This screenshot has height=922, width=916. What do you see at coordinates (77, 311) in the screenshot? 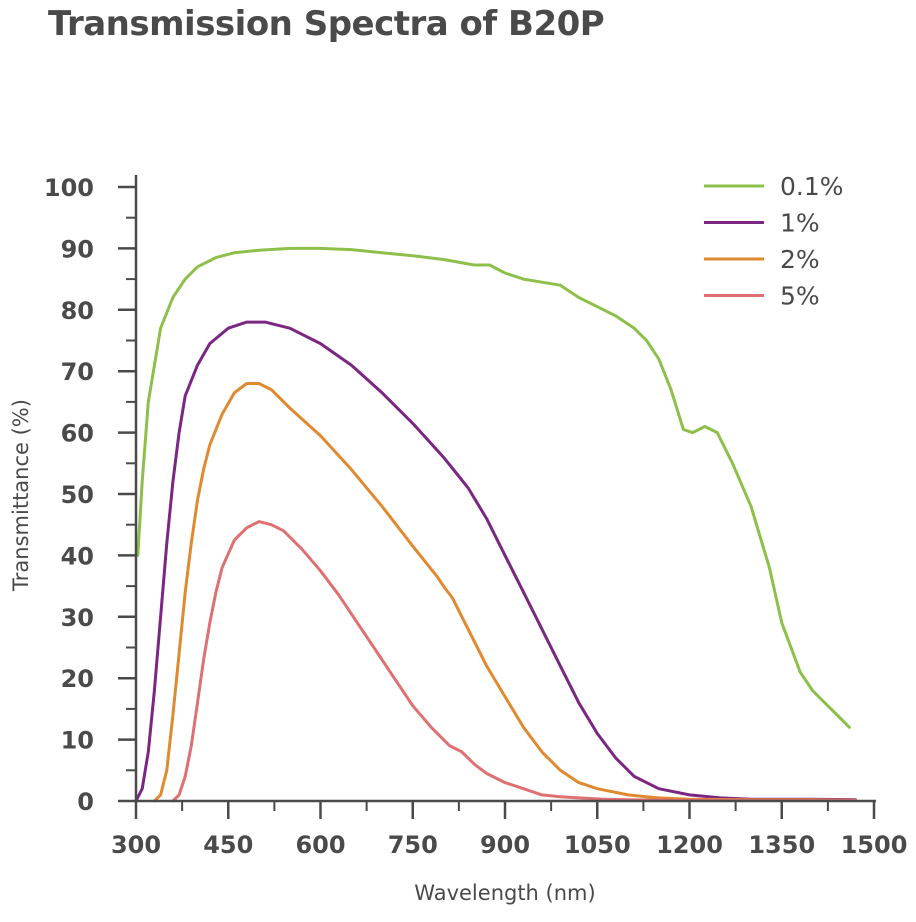
I see `y-tick-label: 80` at bounding box center [77, 311].